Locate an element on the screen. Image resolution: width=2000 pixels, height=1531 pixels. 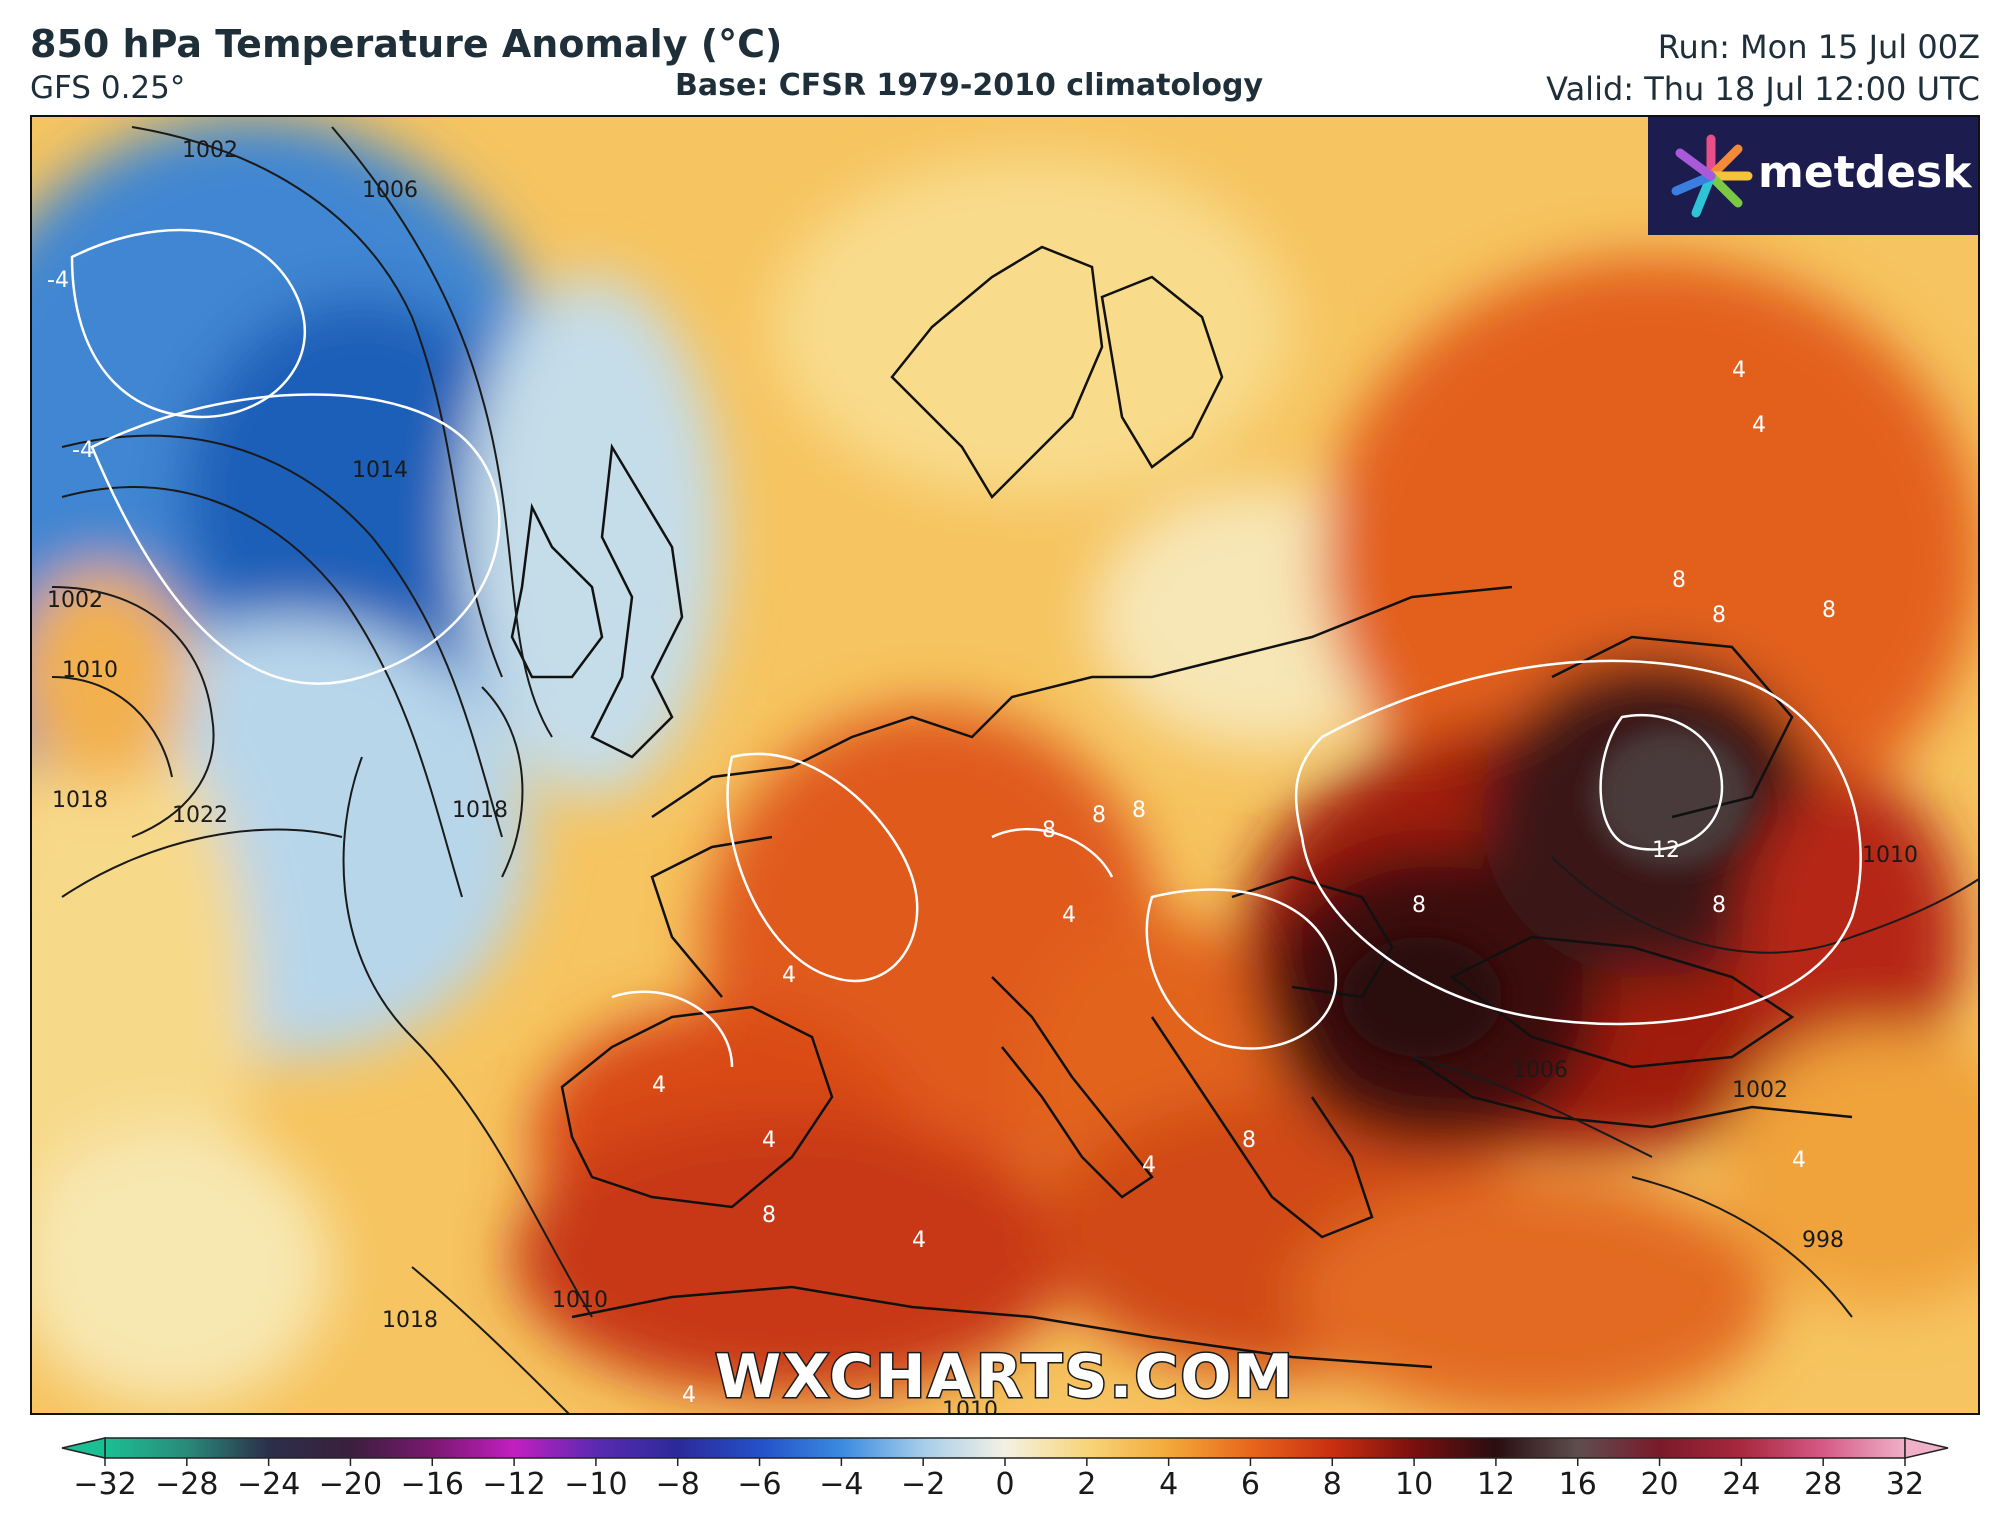
colorbar-tick-label: −6 is located at coordinates (759, 1484).